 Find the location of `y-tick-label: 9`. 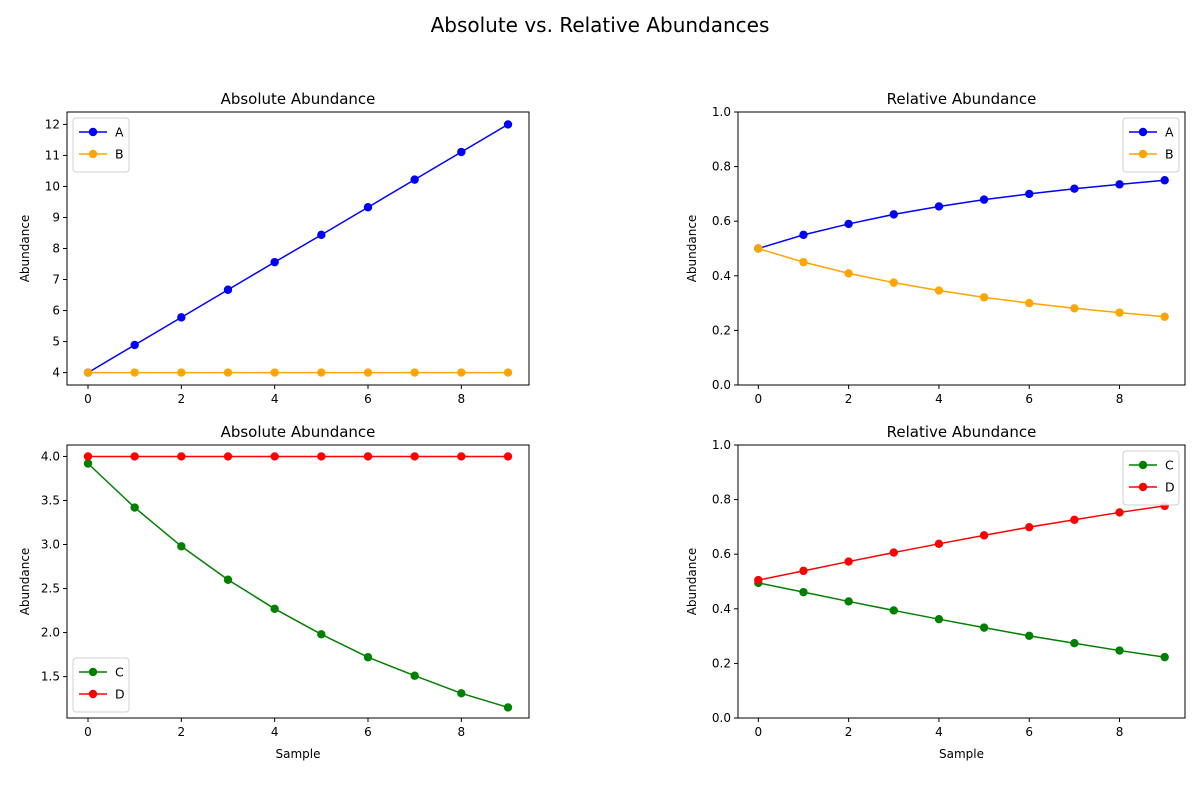

y-tick-label: 9 is located at coordinates (56, 217).